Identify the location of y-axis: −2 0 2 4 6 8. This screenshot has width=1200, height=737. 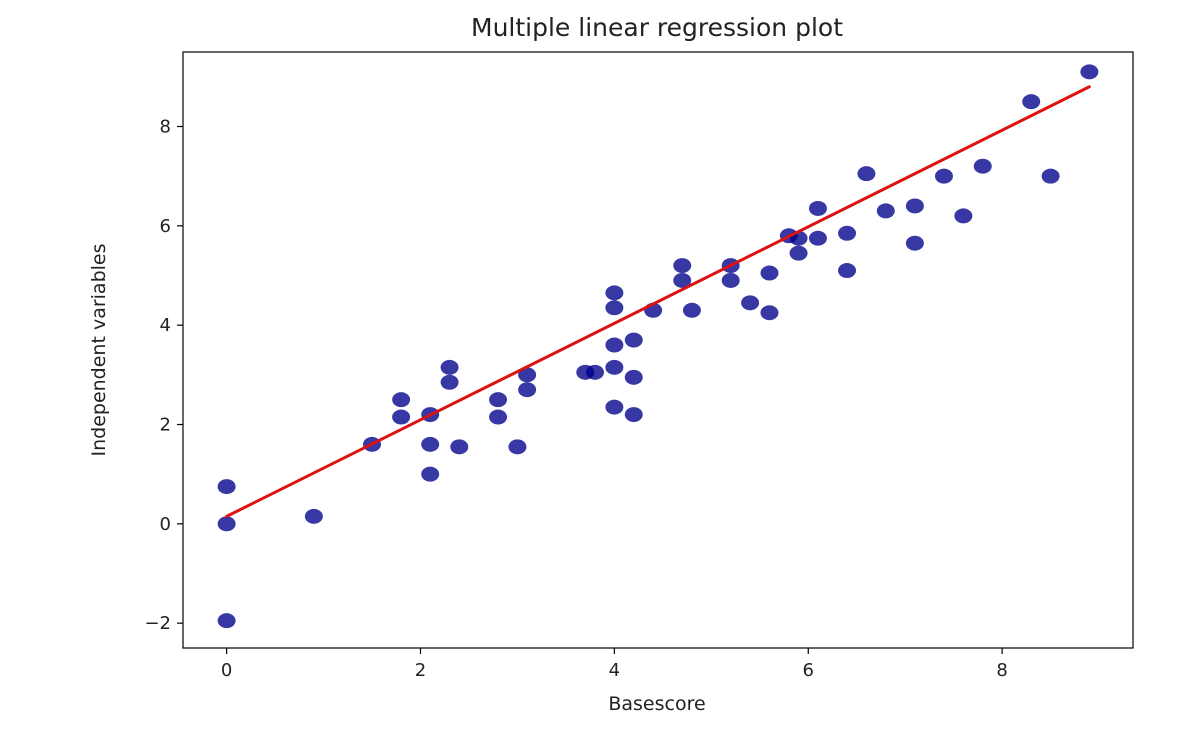
(163, 375).